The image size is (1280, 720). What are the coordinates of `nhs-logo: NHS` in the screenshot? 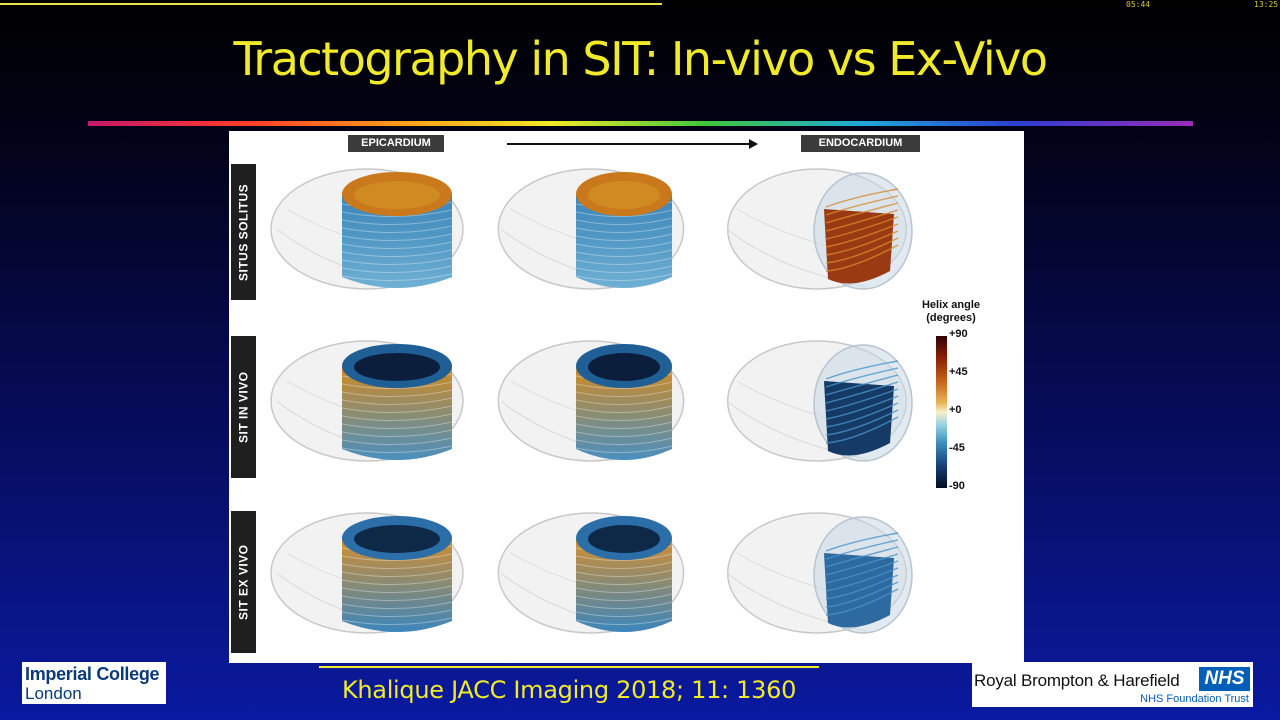 It's located at (1224, 679).